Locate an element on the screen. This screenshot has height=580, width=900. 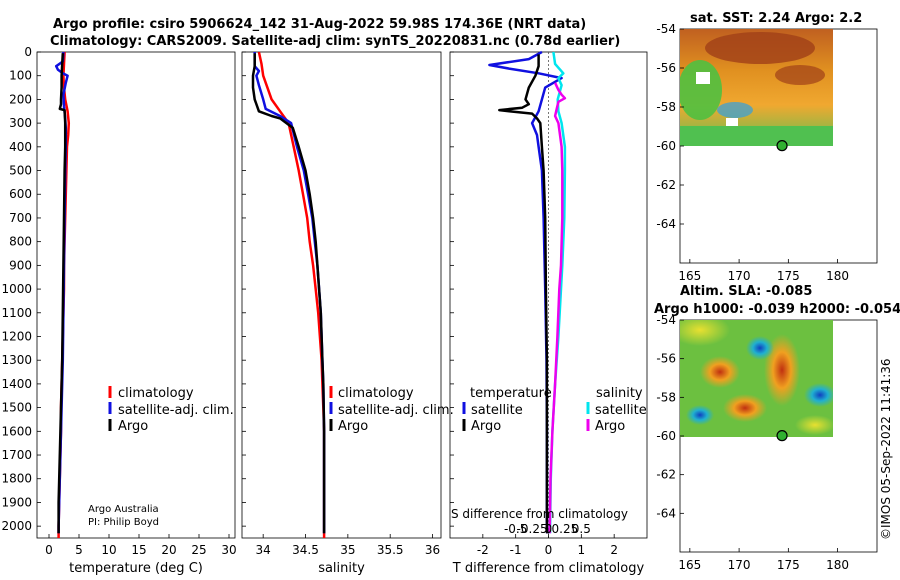
imos-watermark: ©IMOS 05-Sep-2022 11:41:36 is located at coordinates (886, 449).